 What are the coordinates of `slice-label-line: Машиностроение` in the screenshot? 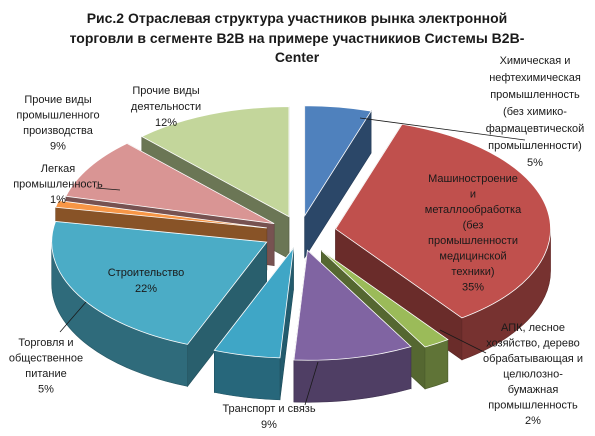 It's located at (473, 179).